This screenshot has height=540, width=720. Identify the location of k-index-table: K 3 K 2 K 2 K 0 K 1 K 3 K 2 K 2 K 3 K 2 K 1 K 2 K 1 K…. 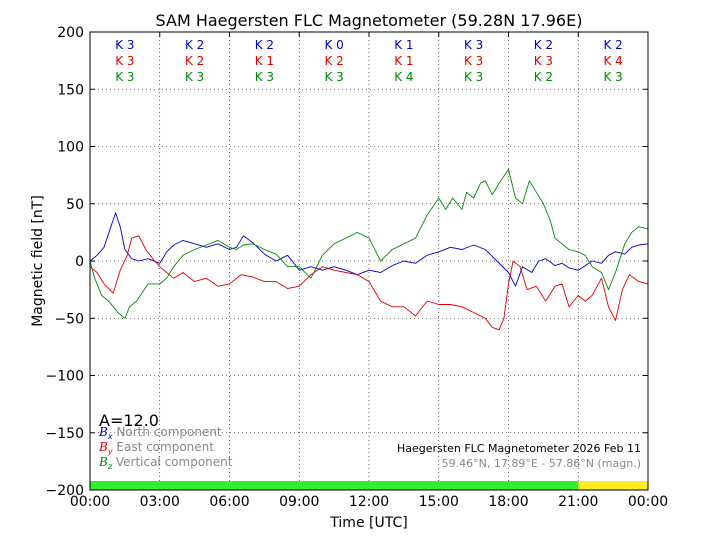
(369, 61).